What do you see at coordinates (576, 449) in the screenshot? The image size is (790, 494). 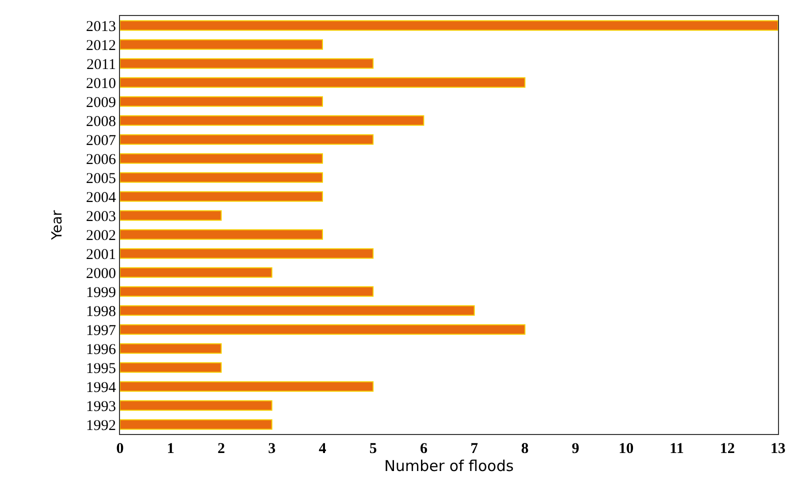 I see `x-tick-label: 9` at bounding box center [576, 449].